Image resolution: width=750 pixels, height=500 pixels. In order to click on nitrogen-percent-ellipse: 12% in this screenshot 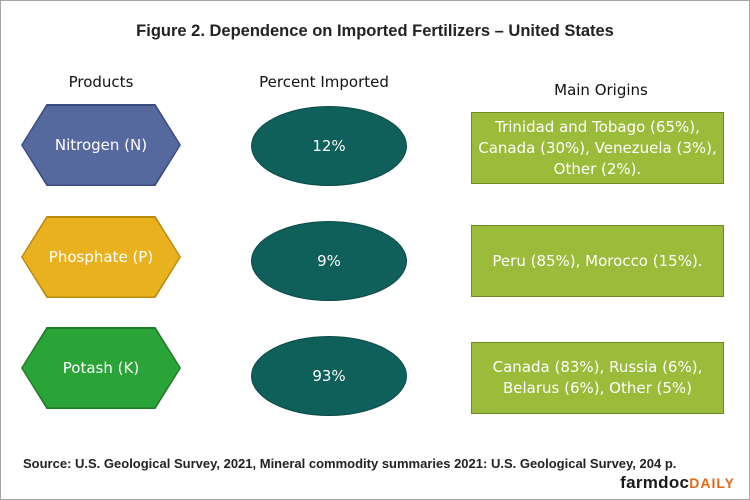, I will do `click(329, 146)`.